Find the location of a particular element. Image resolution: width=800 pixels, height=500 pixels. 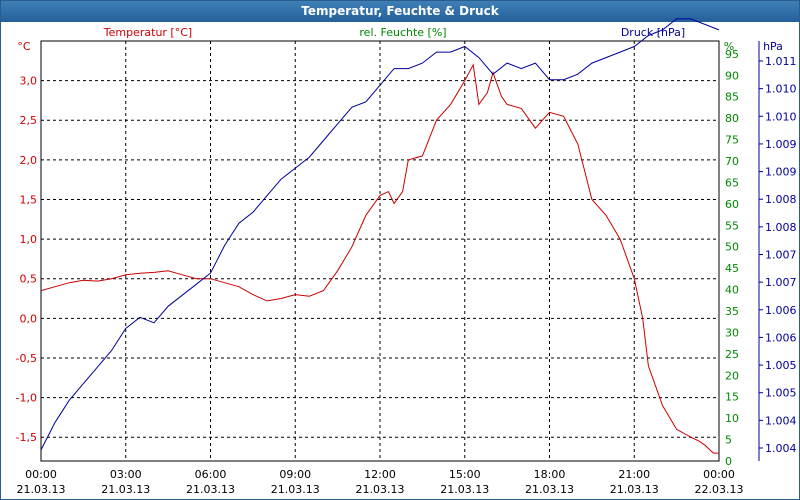

humidity-tick-label: 30 is located at coordinates (732, 332).